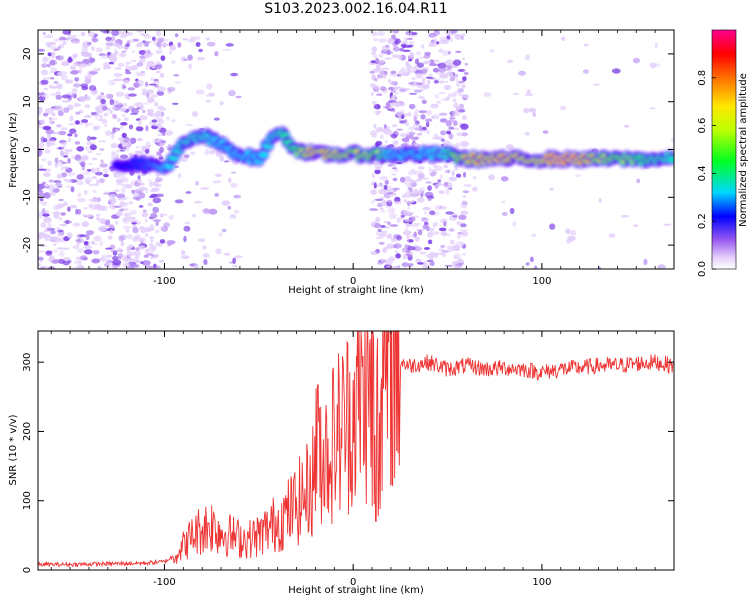 This screenshot has height=600, width=750. I want to click on colorbar-tick-label: 0.4, so click(702, 173).